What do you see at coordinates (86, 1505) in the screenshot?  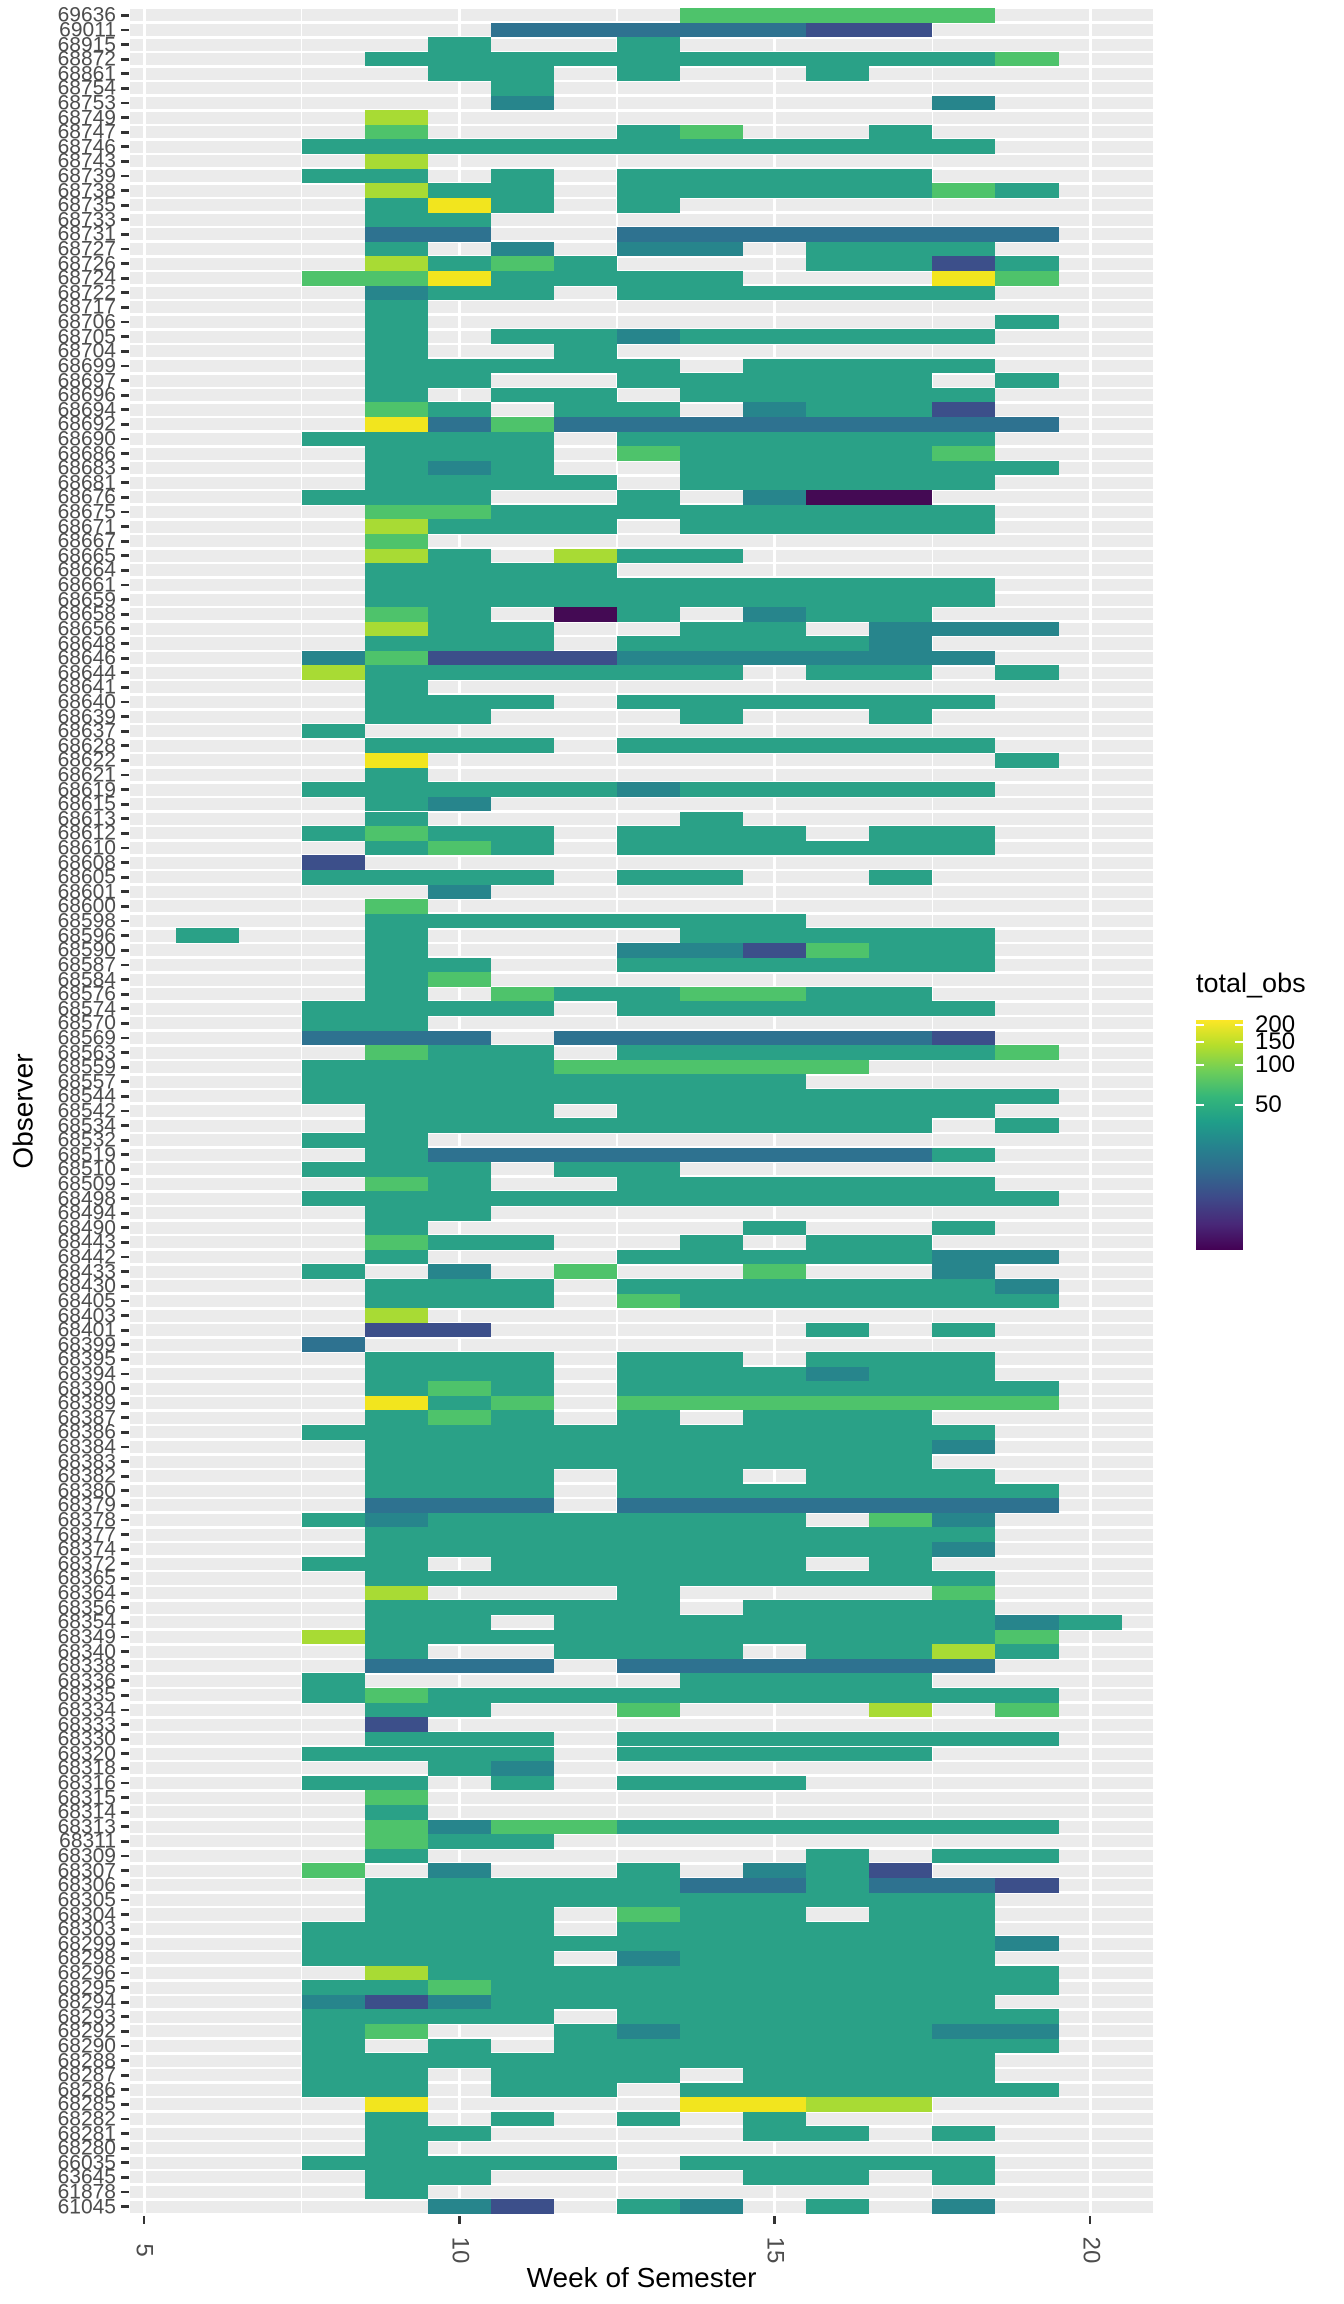 I see `y-tick-label: 68379` at bounding box center [86, 1505].